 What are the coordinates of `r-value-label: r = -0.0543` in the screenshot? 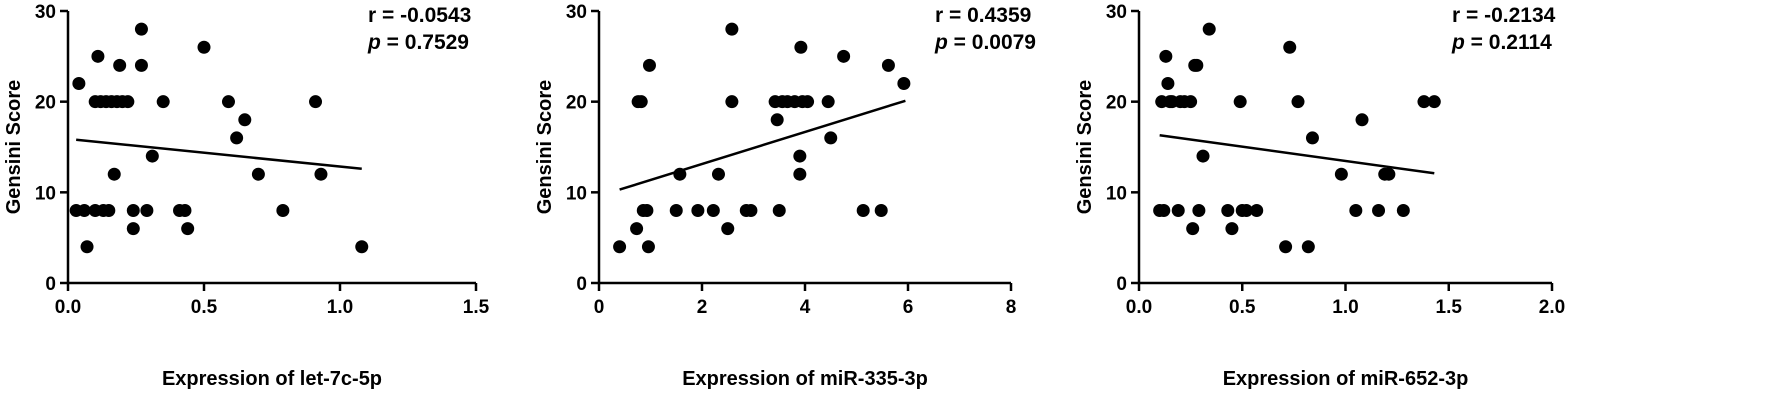 It's located at (419, 15).